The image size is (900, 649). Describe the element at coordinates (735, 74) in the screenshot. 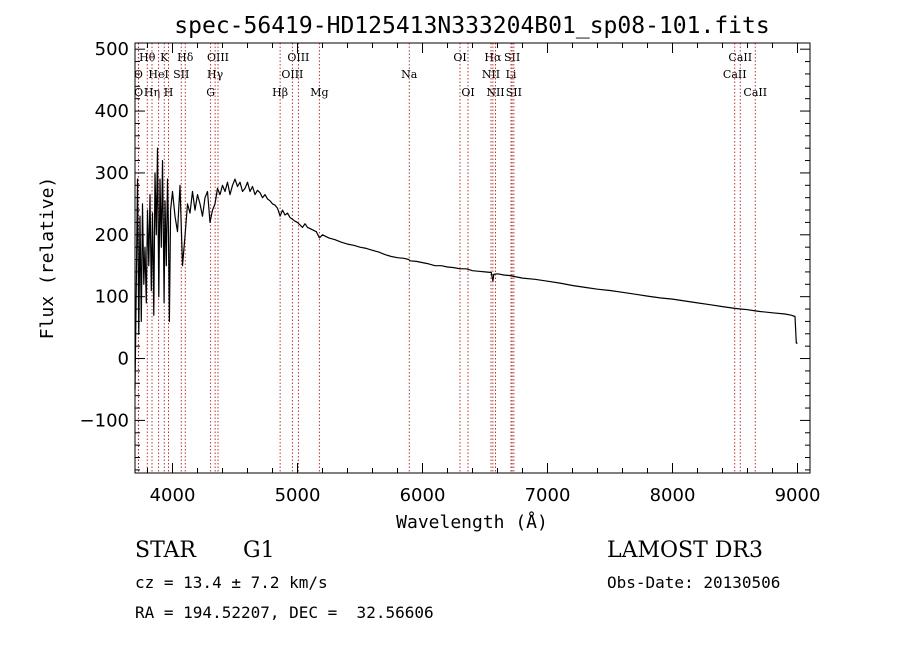

I see `line-label-26: CaII` at that location.